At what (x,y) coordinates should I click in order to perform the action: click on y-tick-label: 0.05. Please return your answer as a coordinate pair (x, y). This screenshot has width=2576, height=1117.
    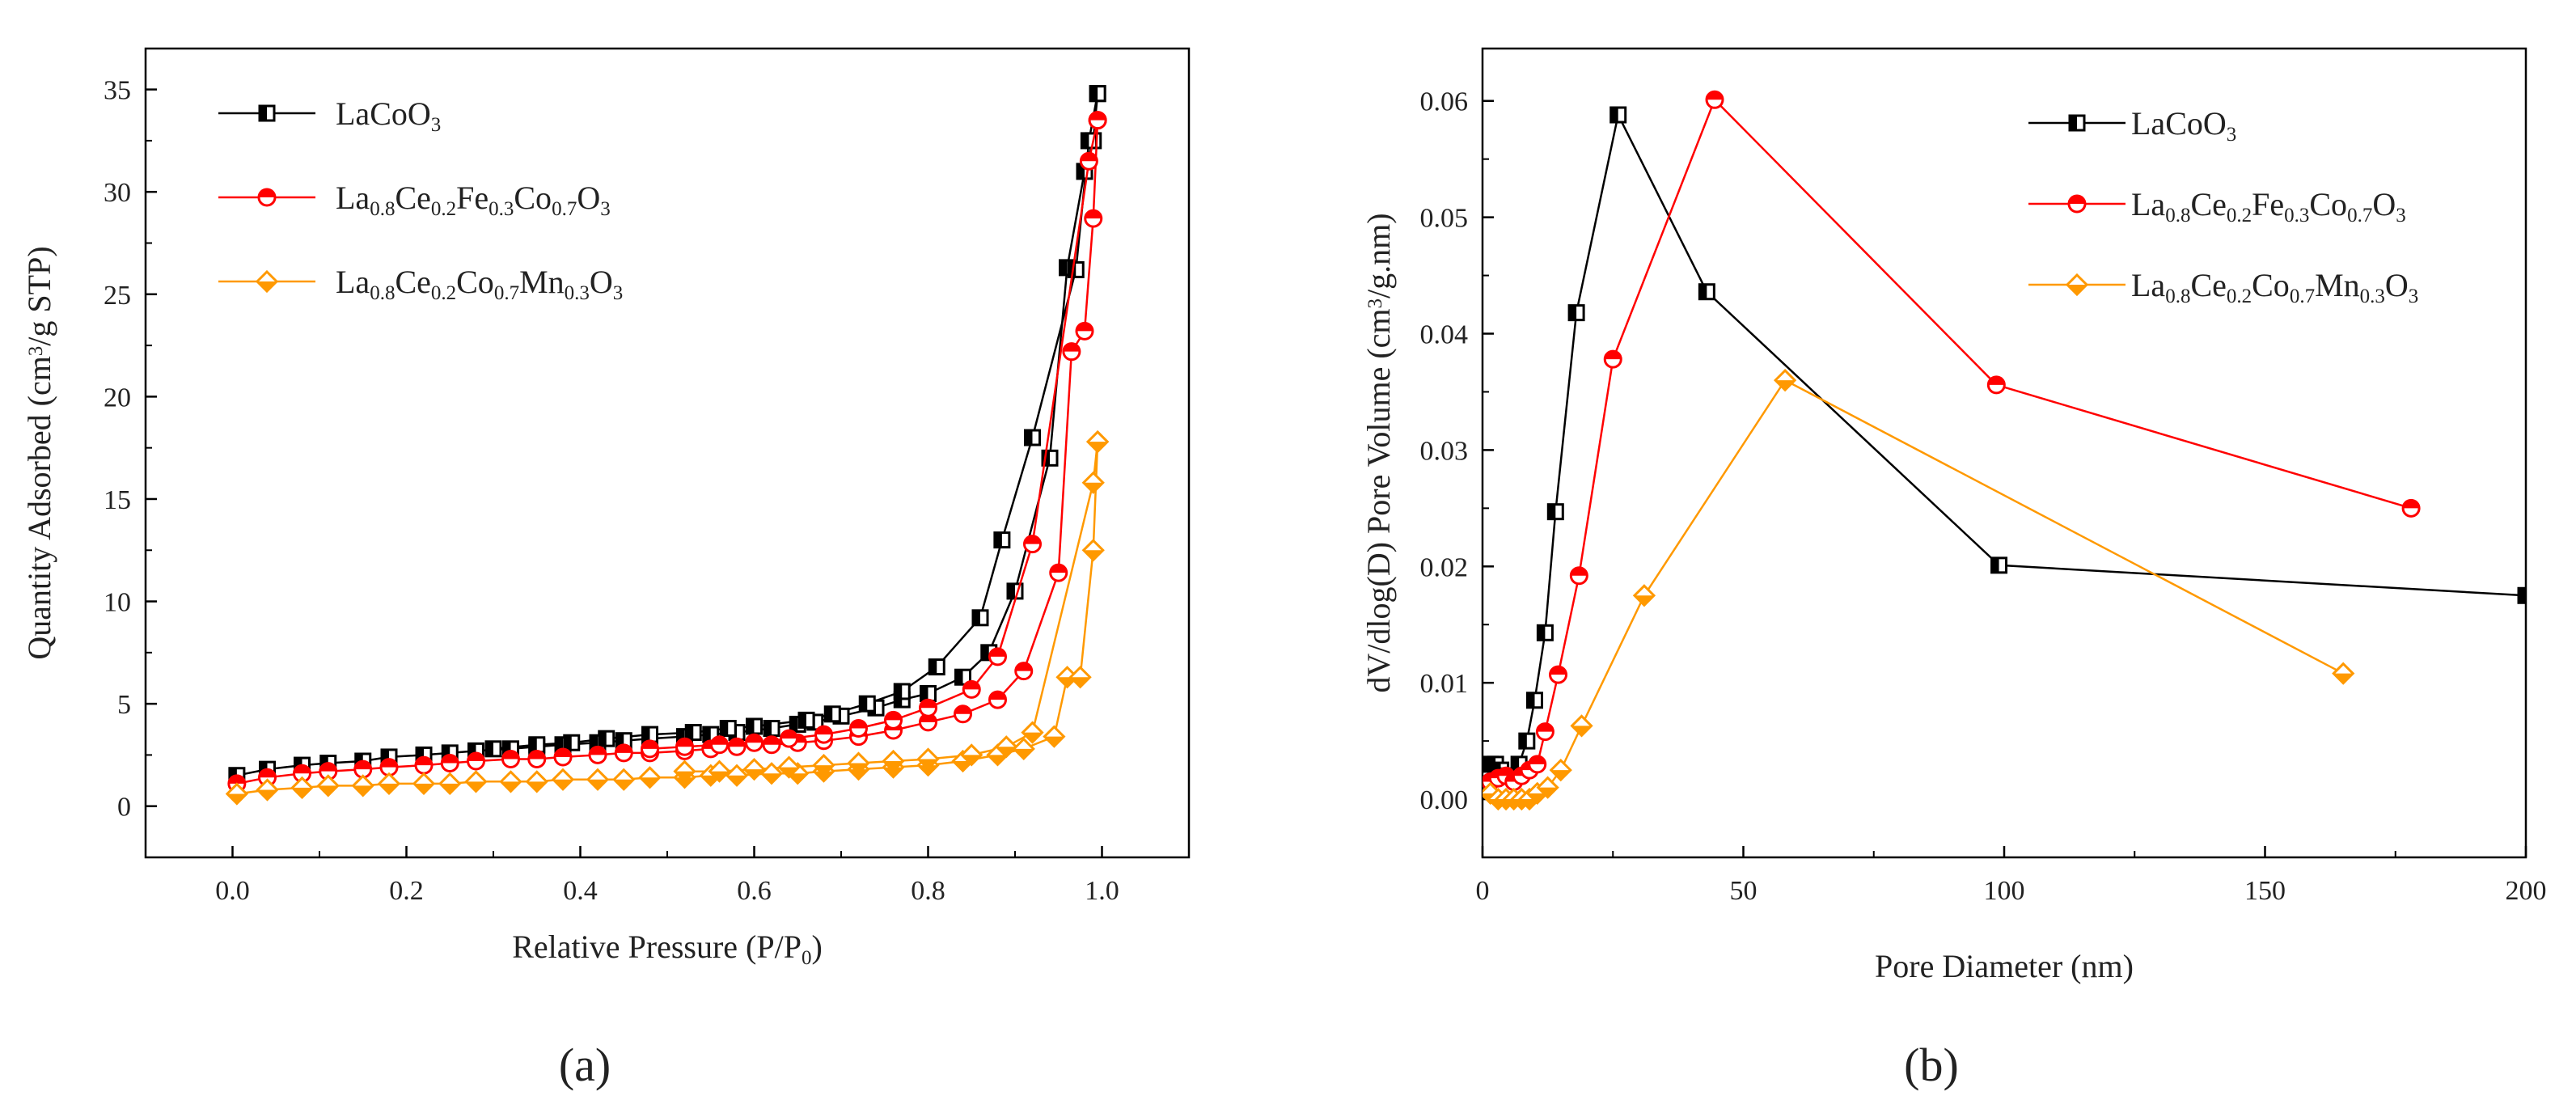
    Looking at the image, I should click on (1445, 219).